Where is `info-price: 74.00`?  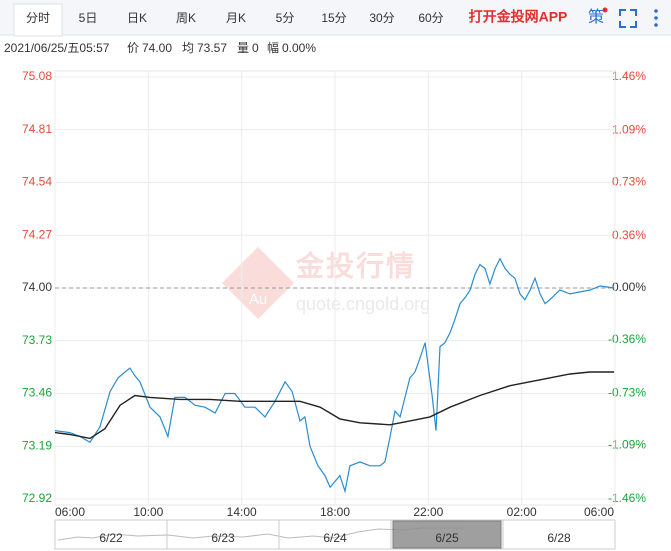 info-price: 74.00 is located at coordinates (157, 48).